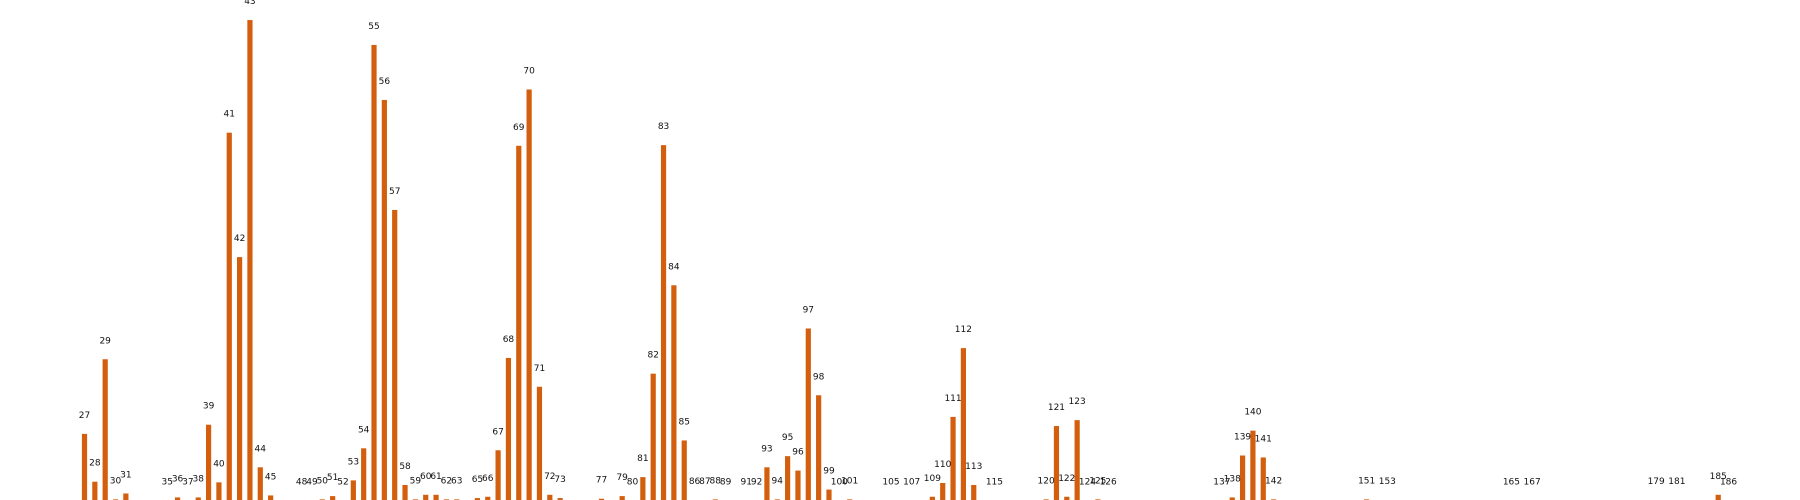 The width and height of the screenshot is (1800, 500). Describe the element at coordinates (663, 127) in the screenshot. I see `bar-label-83: 83` at that location.